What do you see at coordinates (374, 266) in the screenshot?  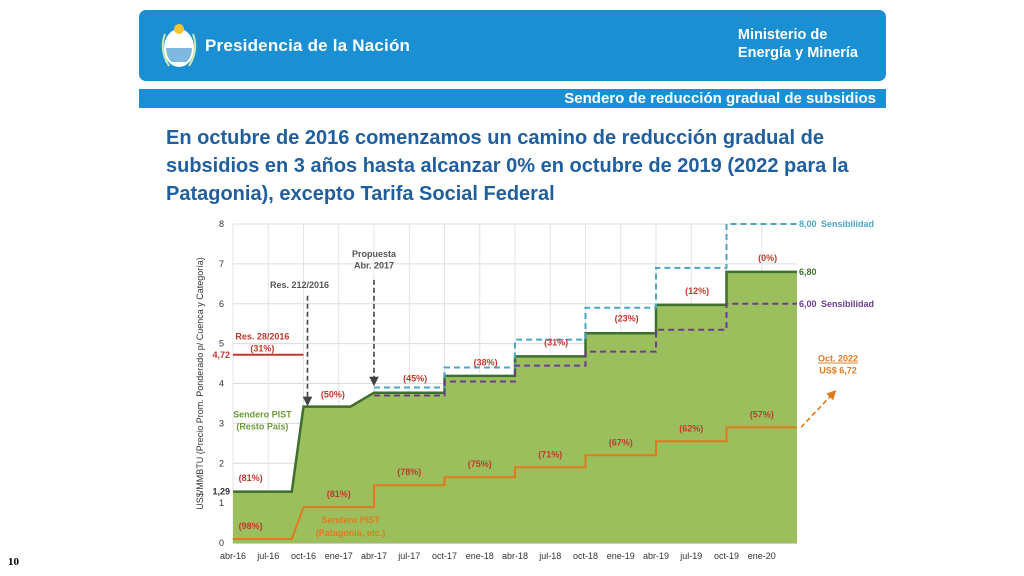 I see `propuesta-label-2: Abr. 2017` at bounding box center [374, 266].